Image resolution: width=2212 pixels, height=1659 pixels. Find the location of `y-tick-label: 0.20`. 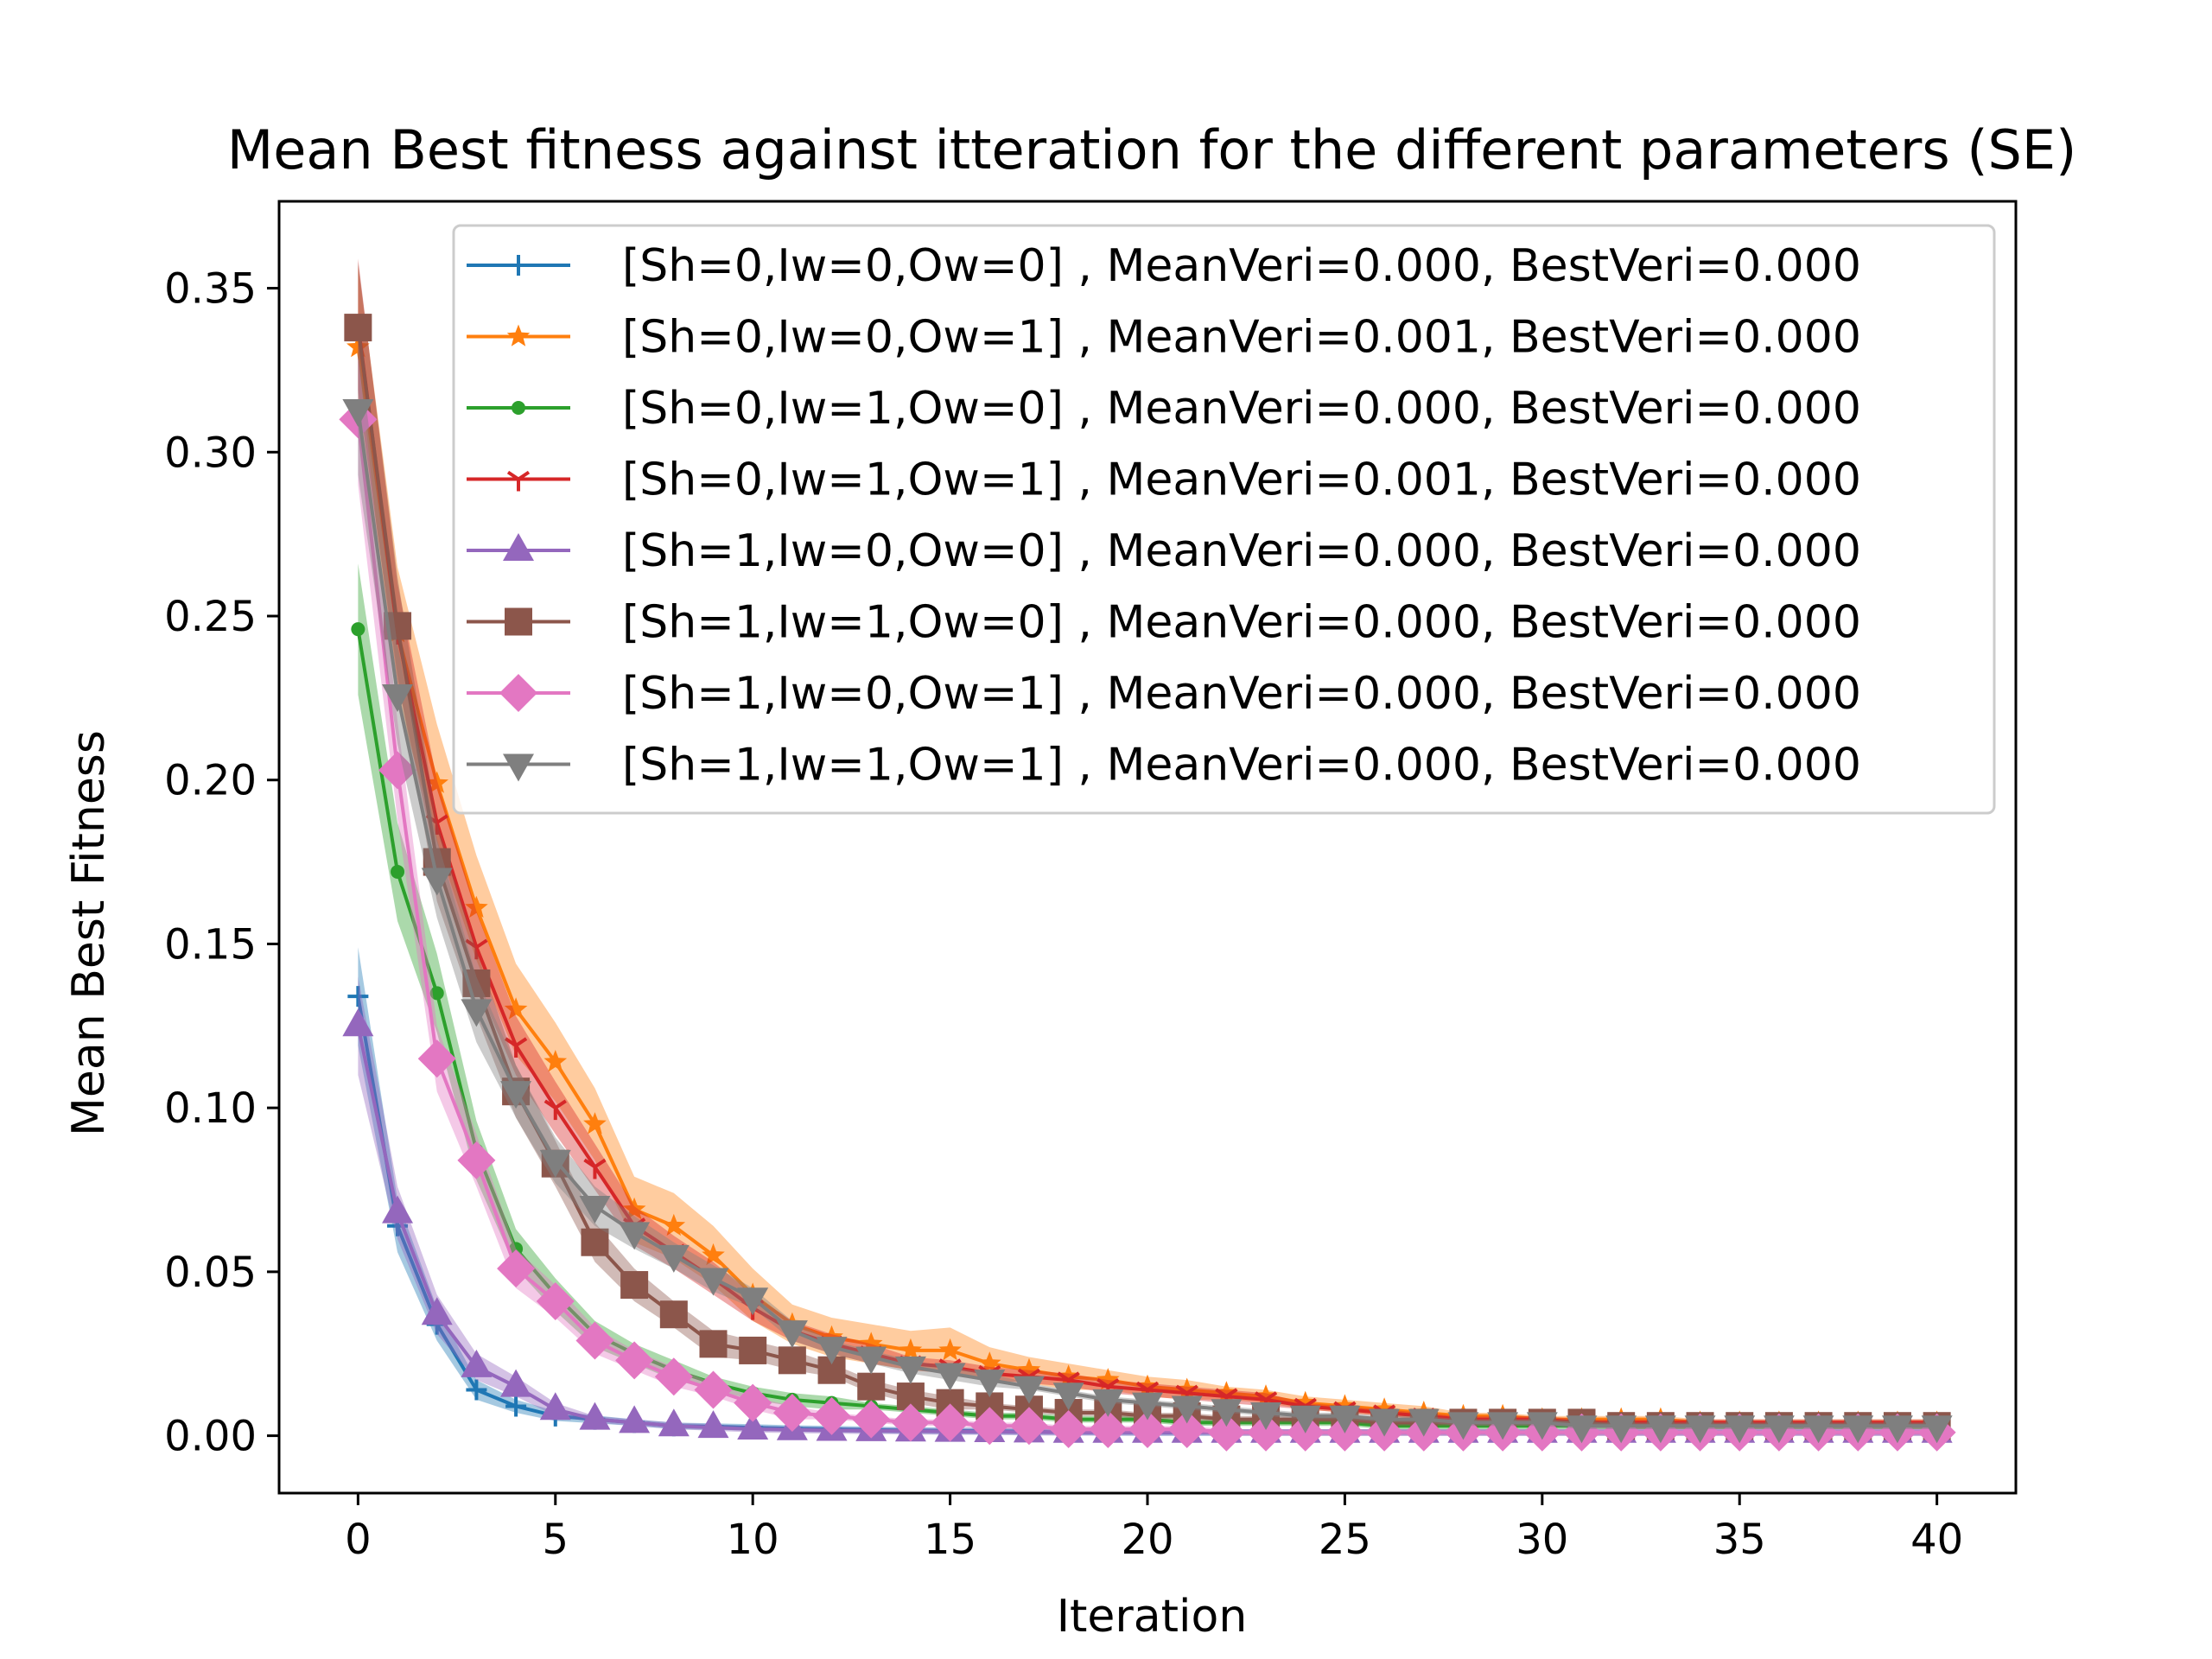

y-tick-label: 0.20 is located at coordinates (210, 781).